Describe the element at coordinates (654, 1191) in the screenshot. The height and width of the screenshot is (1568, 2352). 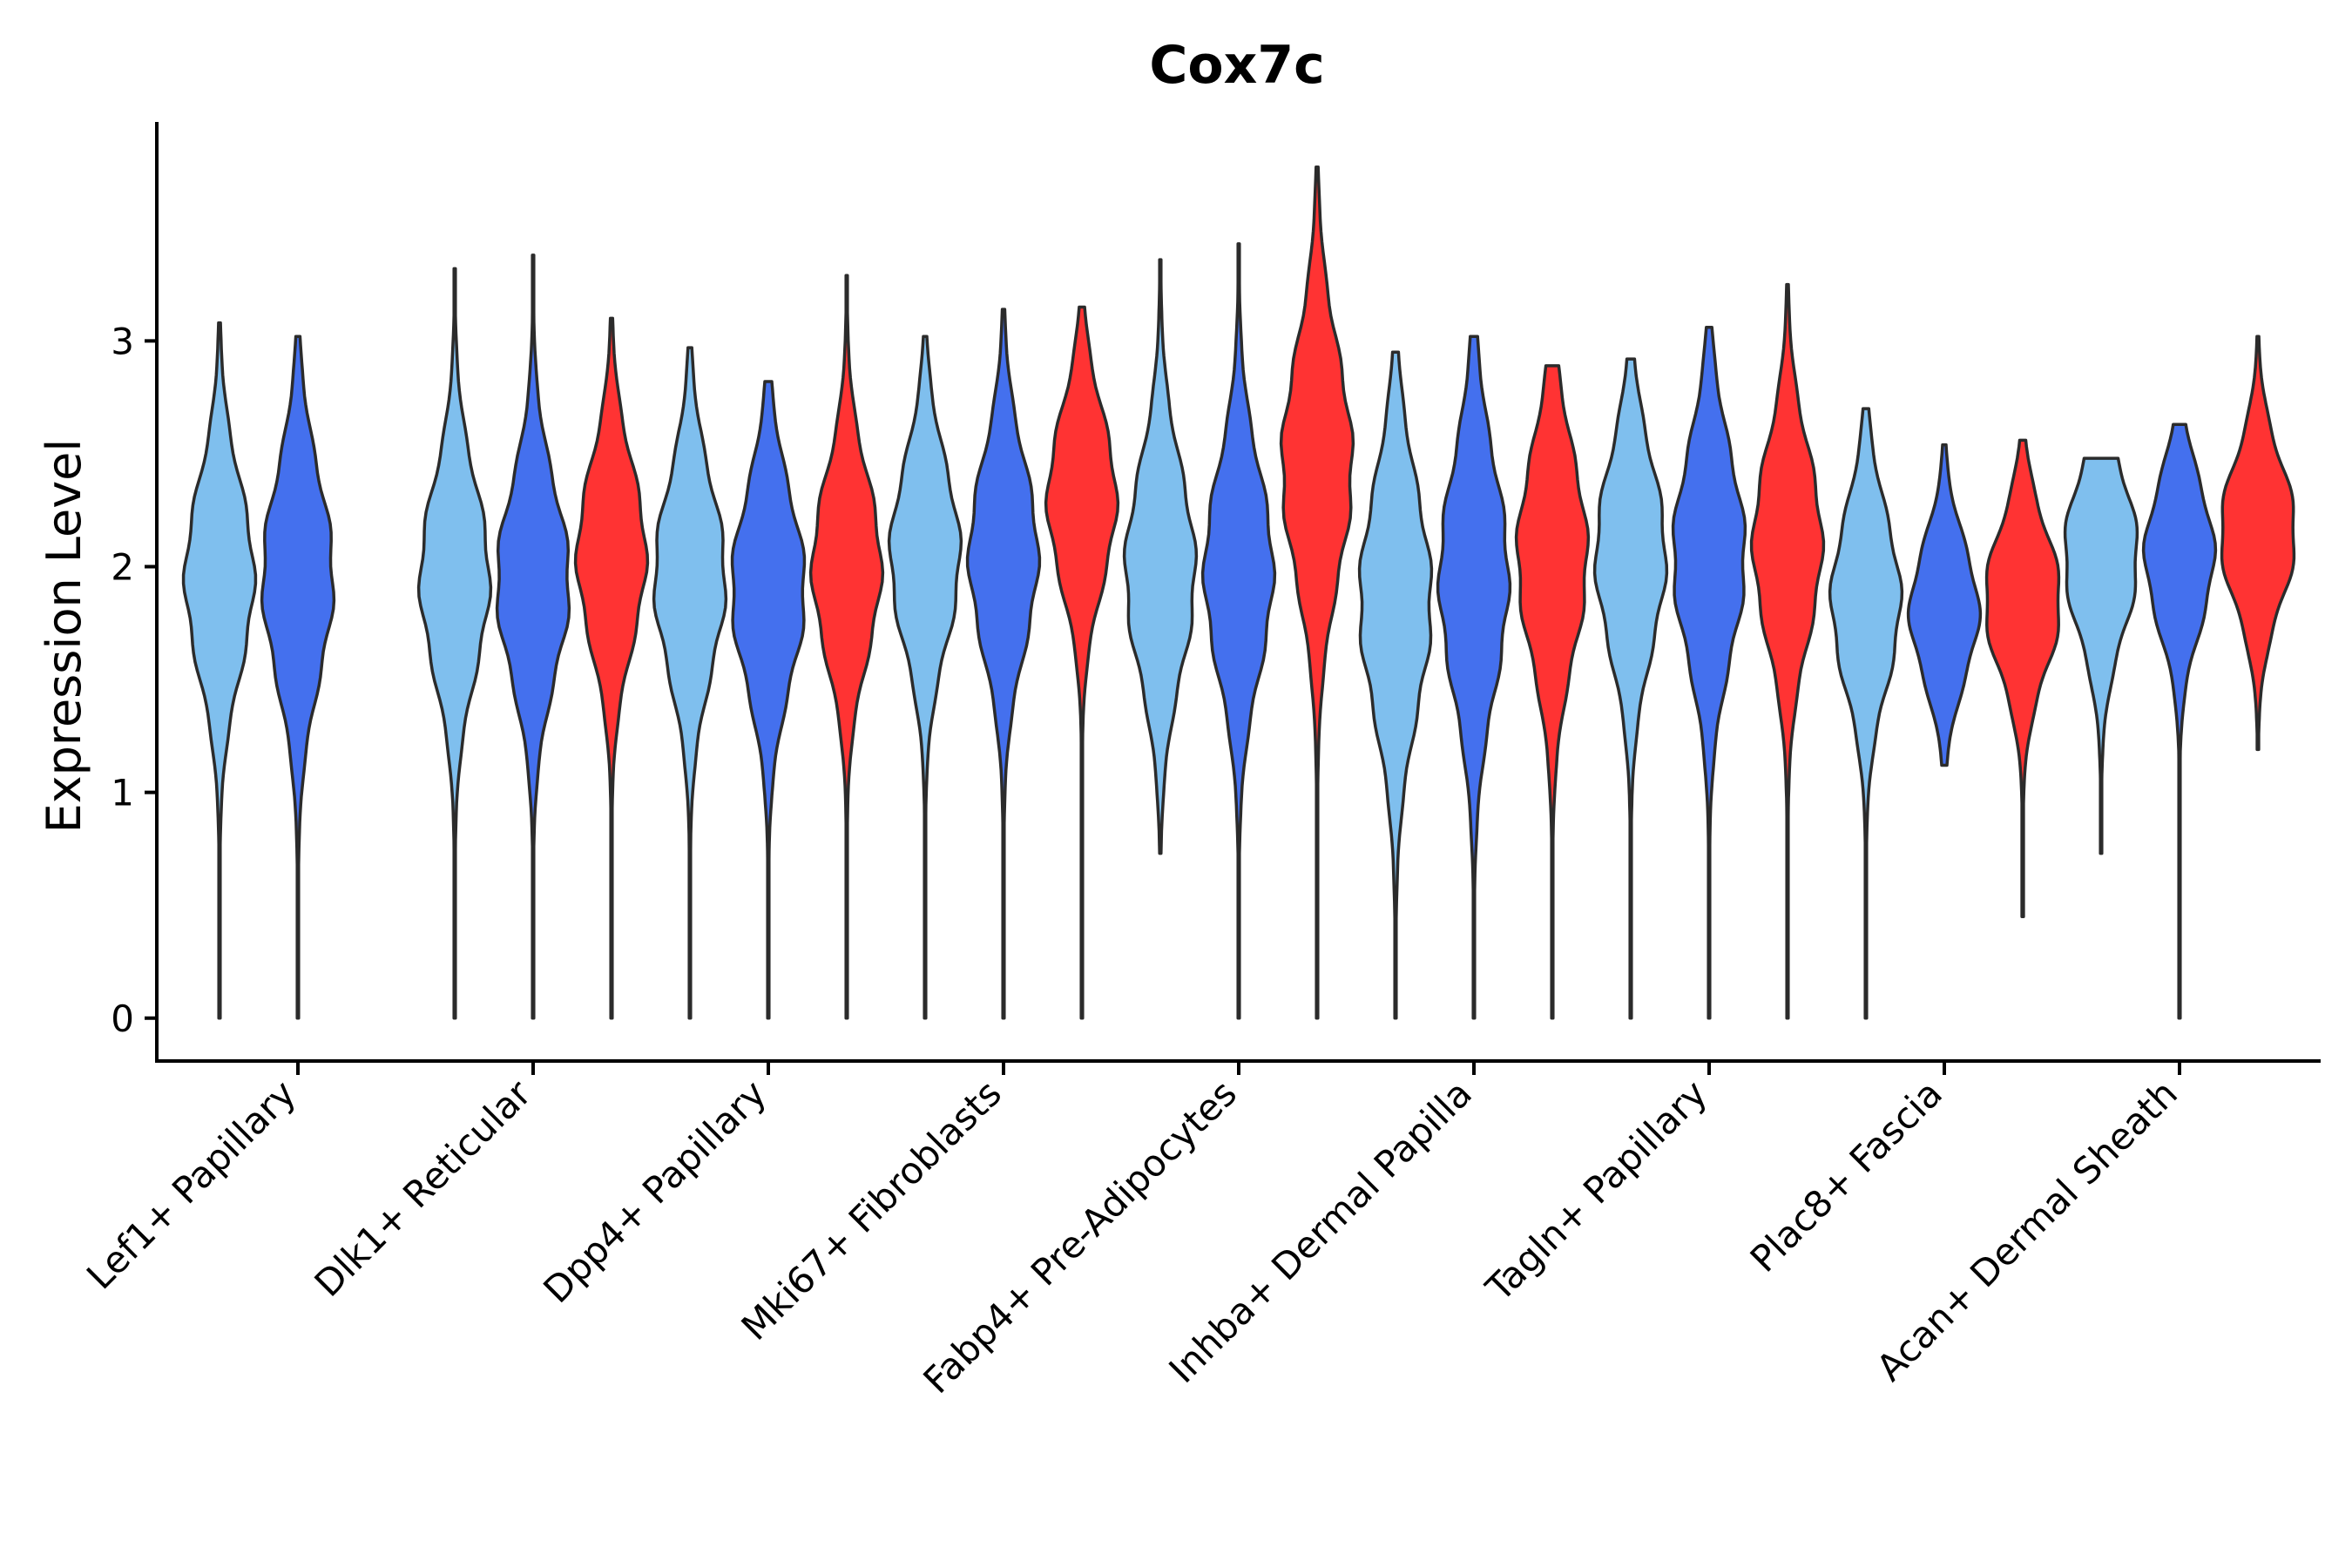
I see `x-tick-label: Dpp4+ Papillary` at that location.